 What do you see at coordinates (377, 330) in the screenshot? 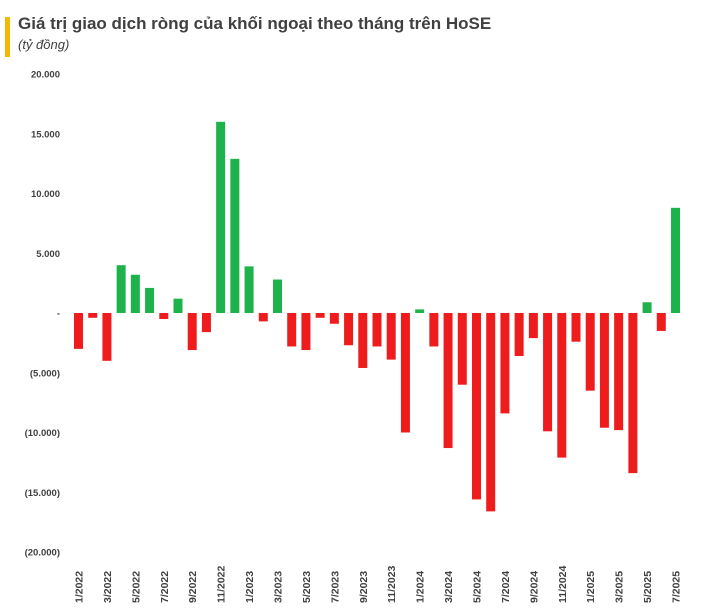
I see `bar-10-2023` at bounding box center [377, 330].